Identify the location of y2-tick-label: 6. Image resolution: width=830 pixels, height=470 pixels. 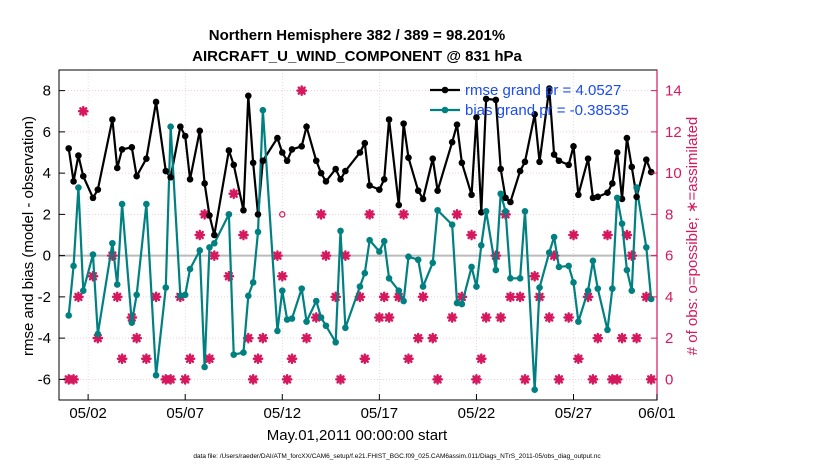
(669, 256).